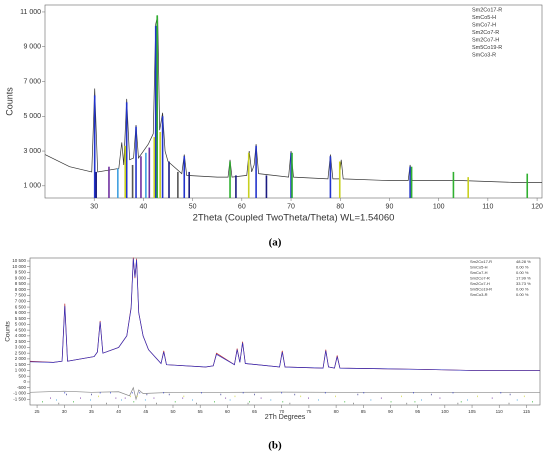 Image resolution: width=550 pixels, height=464 pixels. What do you see at coordinates (21, 295) in the screenshot?
I see `y-tick-label: 7 500` at bounding box center [21, 295].